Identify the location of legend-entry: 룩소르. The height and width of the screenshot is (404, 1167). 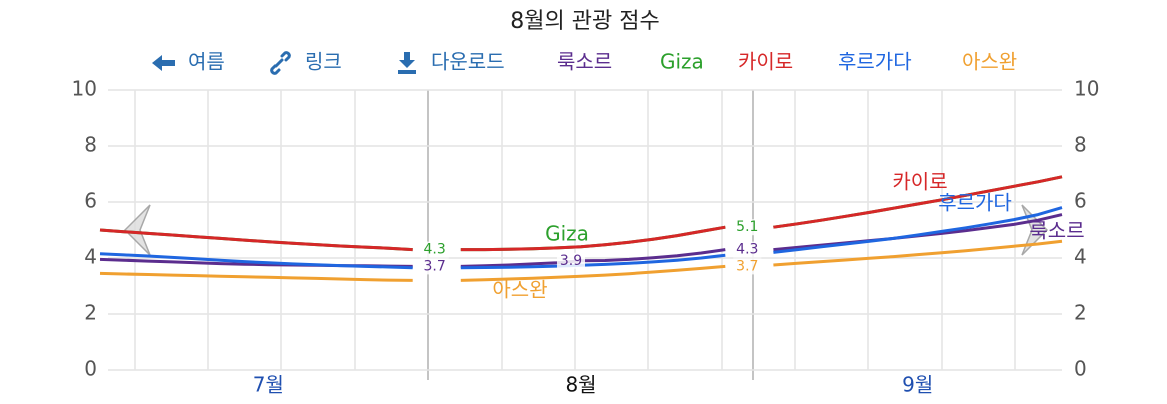
(584, 62).